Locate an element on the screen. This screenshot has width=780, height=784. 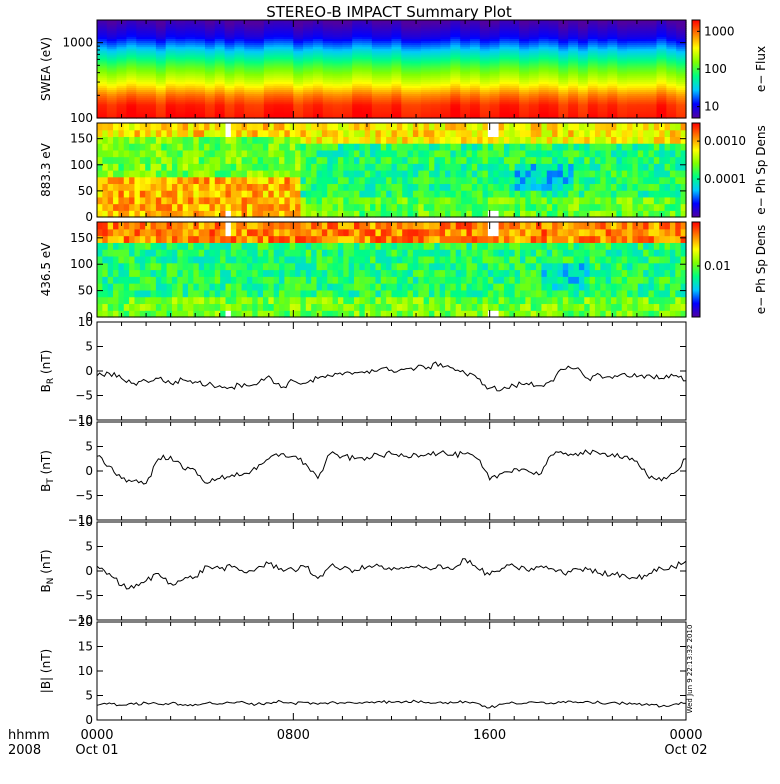
y-tick-label: 1000 is located at coordinates (77, 43).